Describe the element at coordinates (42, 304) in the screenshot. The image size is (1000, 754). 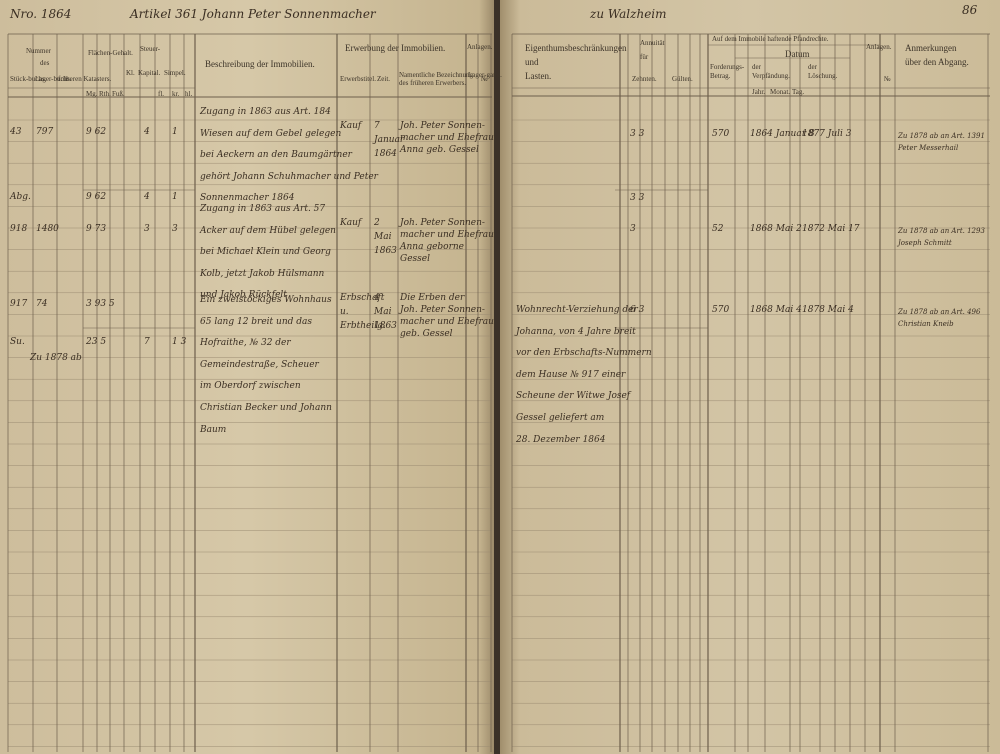
I see `ledger-text: 74` at that location.